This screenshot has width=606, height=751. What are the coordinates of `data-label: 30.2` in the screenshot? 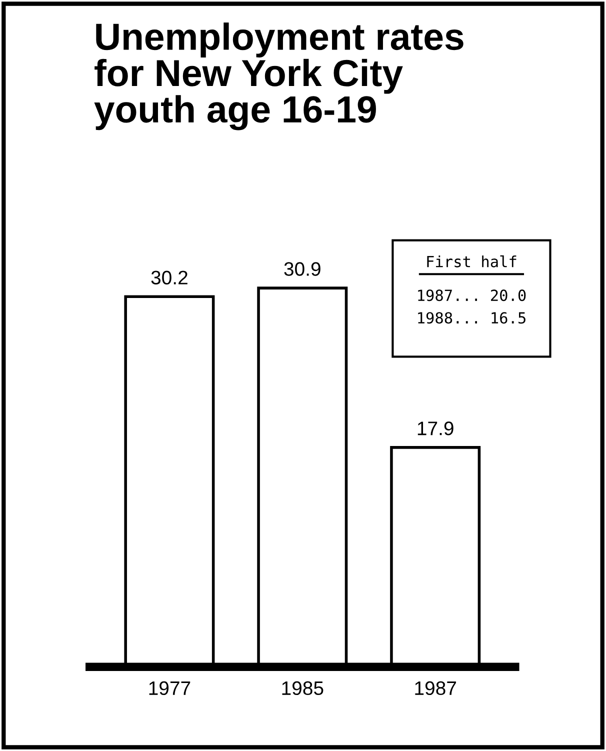 It's located at (169, 277).